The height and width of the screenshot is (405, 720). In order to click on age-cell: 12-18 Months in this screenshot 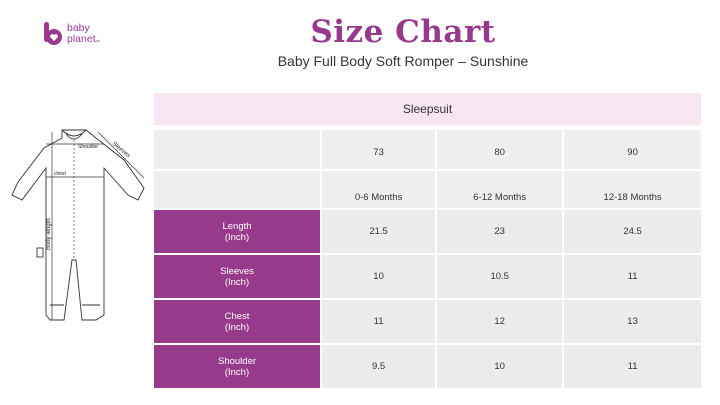, I will do `click(632, 189)`.